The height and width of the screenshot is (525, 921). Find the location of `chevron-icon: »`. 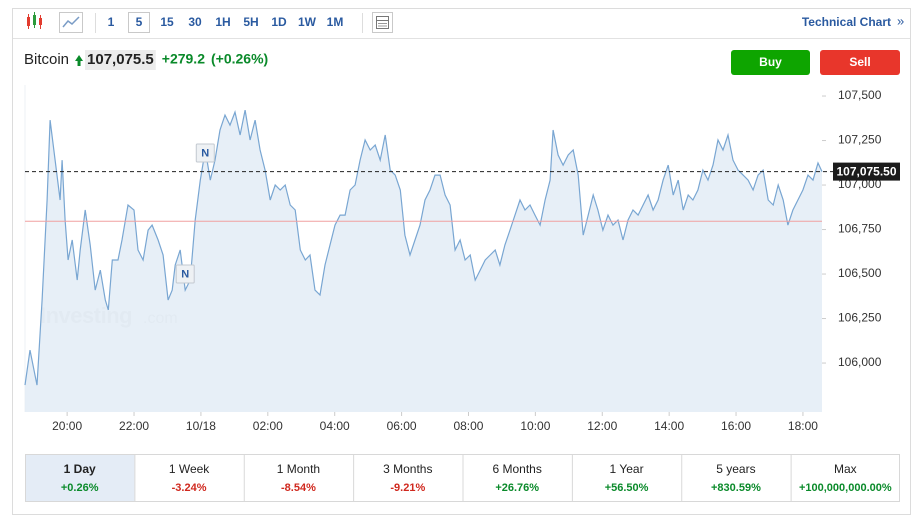

chevron-icon: » is located at coordinates (900, 20).